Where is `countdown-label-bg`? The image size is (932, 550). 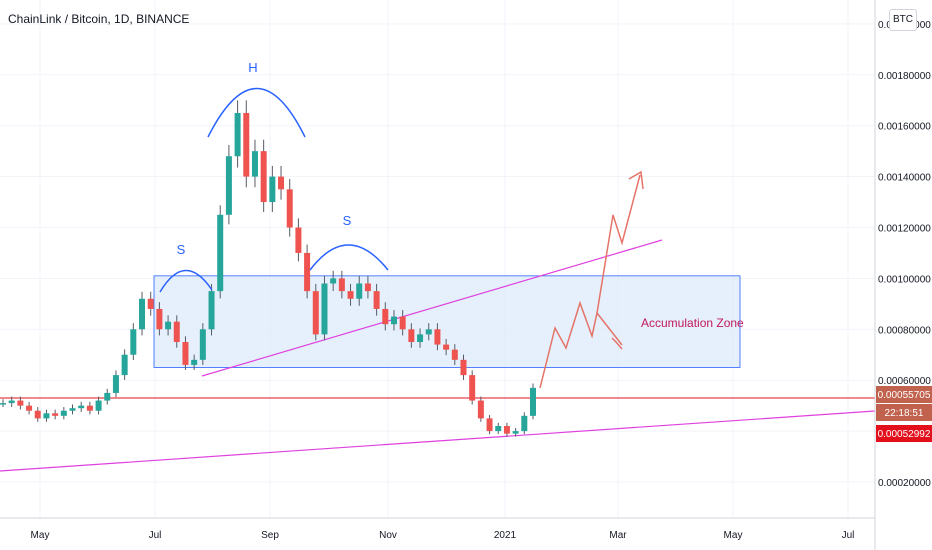
countdown-label-bg is located at coordinates (904, 412).